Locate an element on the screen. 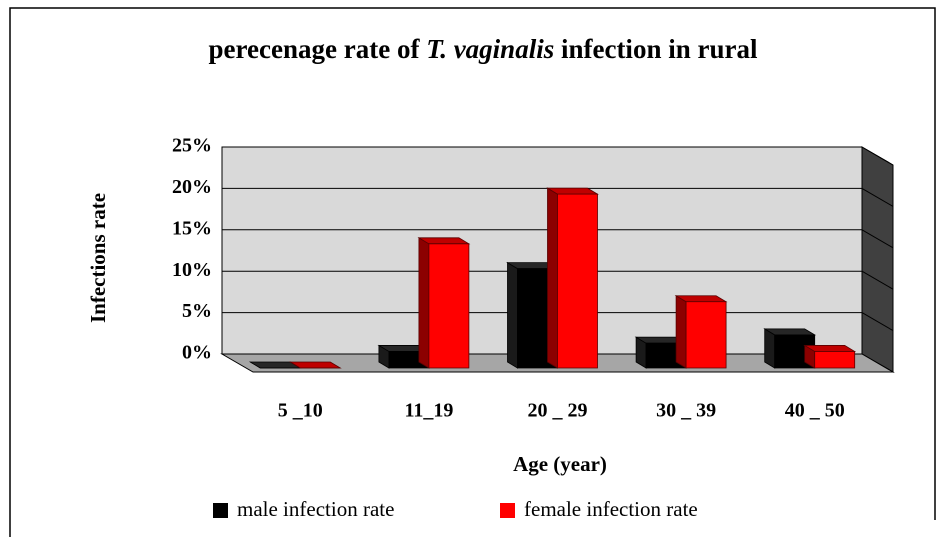  x-axis-label: Age (year) is located at coordinates (560, 464).